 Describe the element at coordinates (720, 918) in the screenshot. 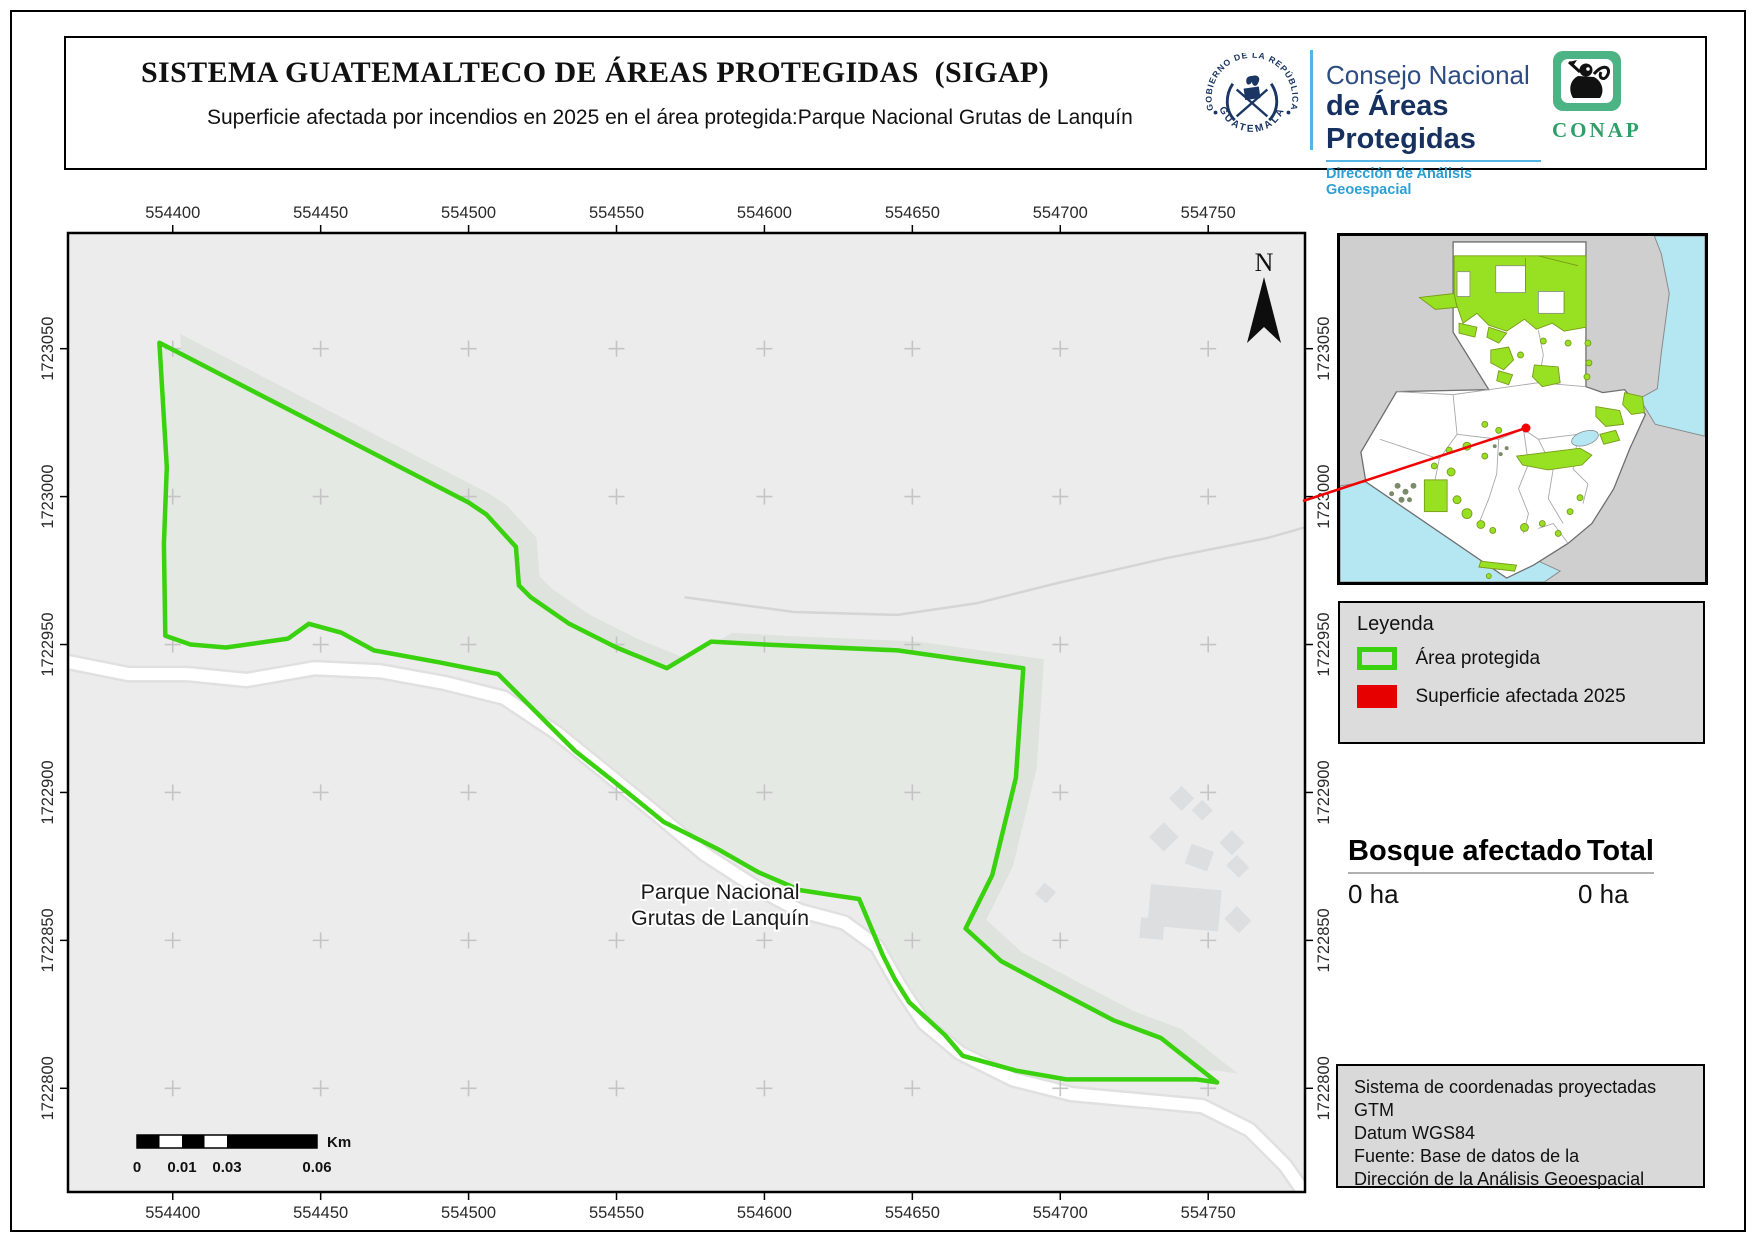

I see `park-label: Grutas de Lanquín` at that location.